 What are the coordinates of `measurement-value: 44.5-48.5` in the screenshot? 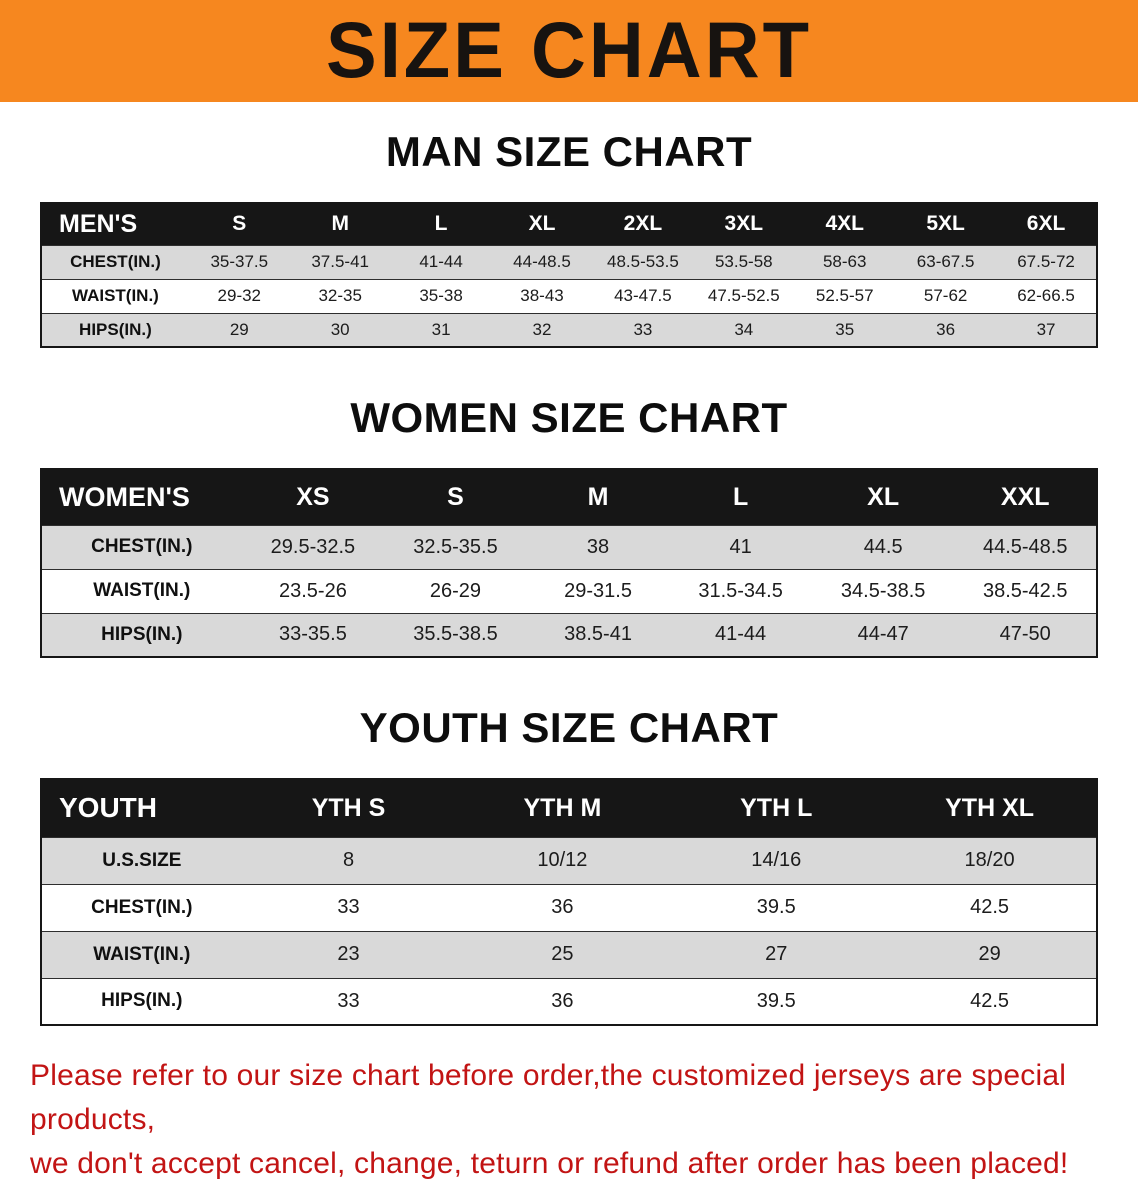 It's located at (1025, 546).